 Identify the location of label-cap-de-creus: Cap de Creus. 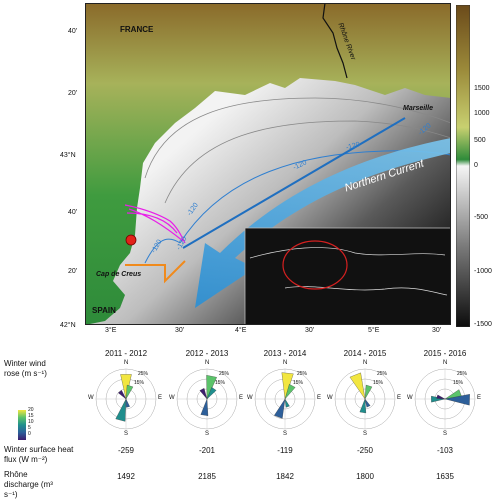
(119, 274).